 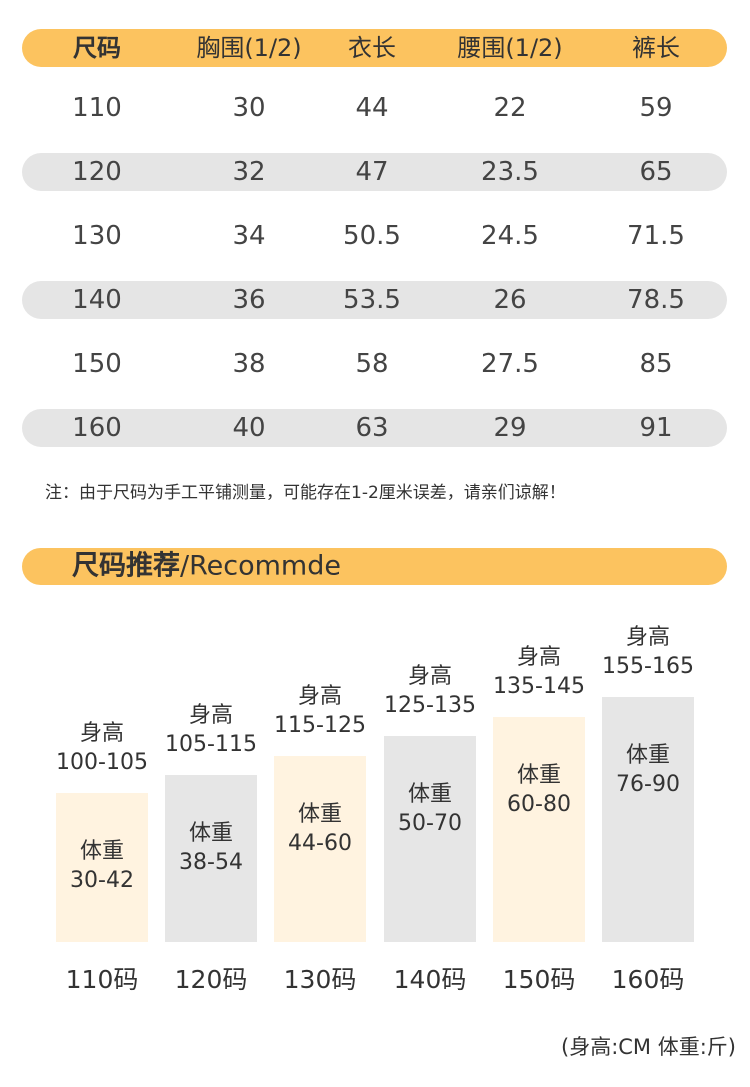 I want to click on table-cell: 91, so click(x=656, y=428).